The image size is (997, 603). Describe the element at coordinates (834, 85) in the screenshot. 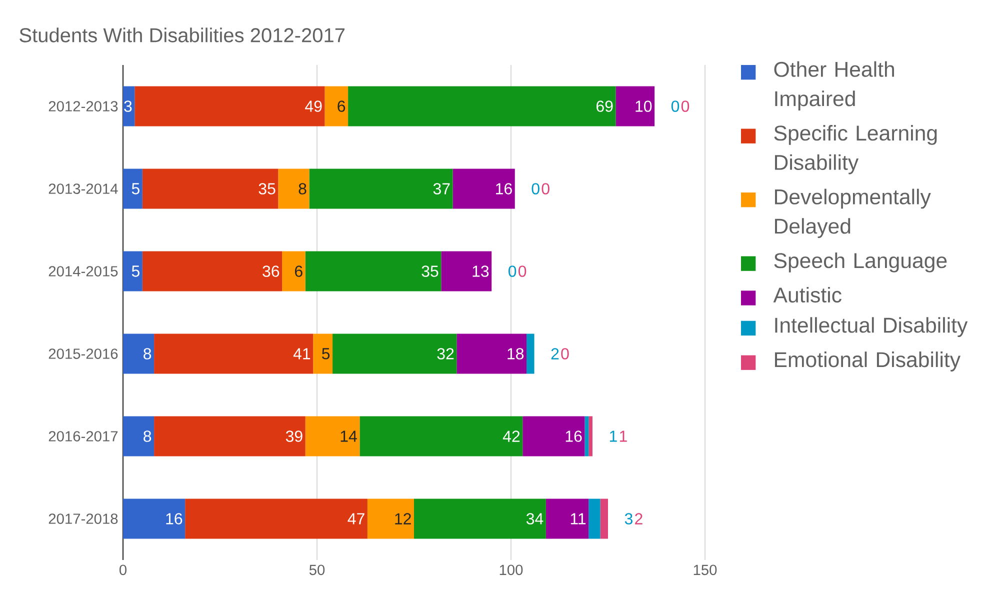

I see `legend-label: Other Health Impaired` at that location.